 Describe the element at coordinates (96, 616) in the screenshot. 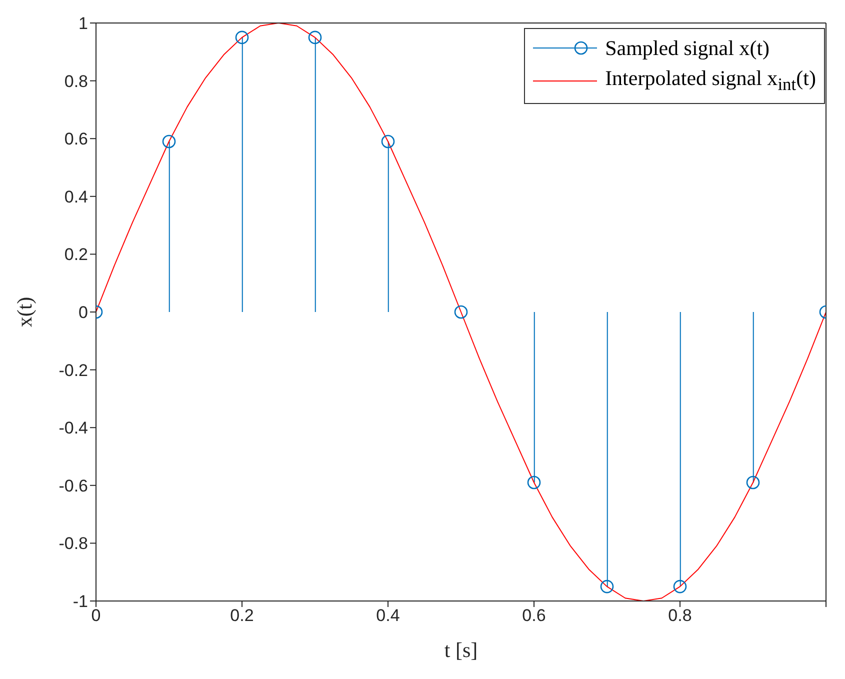

I see `x-tick-label: 0` at that location.